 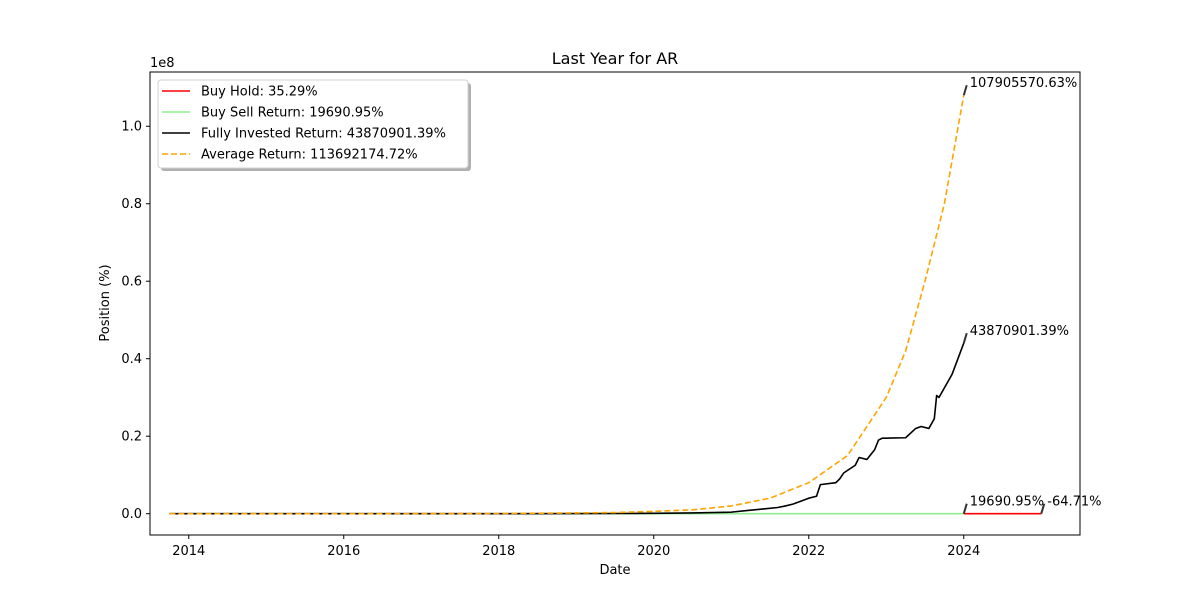 I want to click on y-tick-label-5: 1.0, so click(x=131, y=127).